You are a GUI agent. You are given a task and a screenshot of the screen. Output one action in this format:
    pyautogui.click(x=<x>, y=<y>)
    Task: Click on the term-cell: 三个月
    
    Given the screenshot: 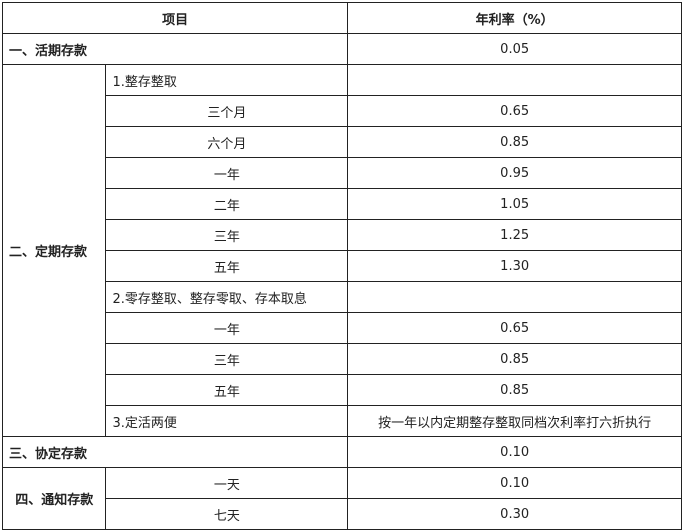 What is the action you would take?
    pyautogui.click(x=227, y=111)
    